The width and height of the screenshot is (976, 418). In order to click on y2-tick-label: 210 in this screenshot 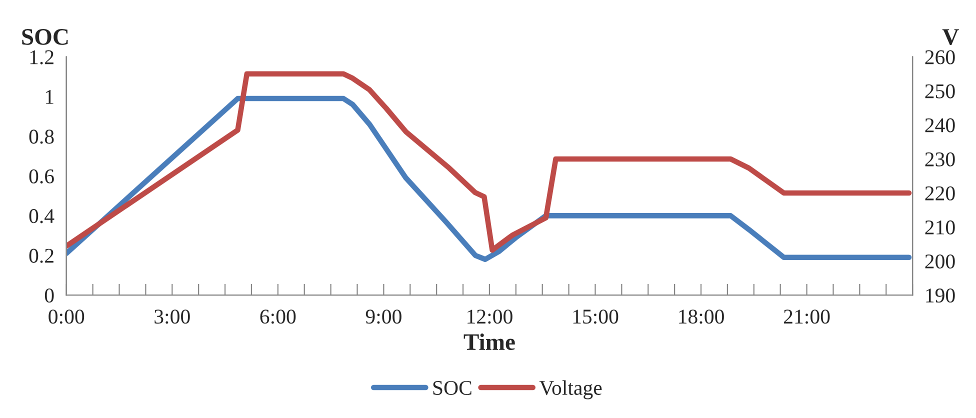, I will do `click(940, 227)`.